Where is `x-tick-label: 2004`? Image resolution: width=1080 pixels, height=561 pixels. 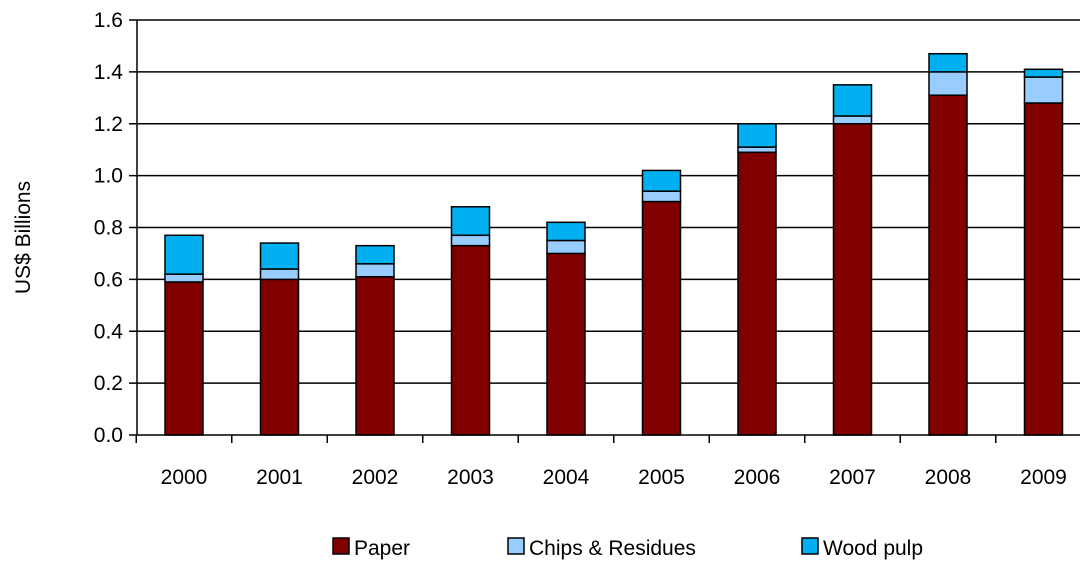 x-tick-label: 2004 is located at coordinates (566, 477).